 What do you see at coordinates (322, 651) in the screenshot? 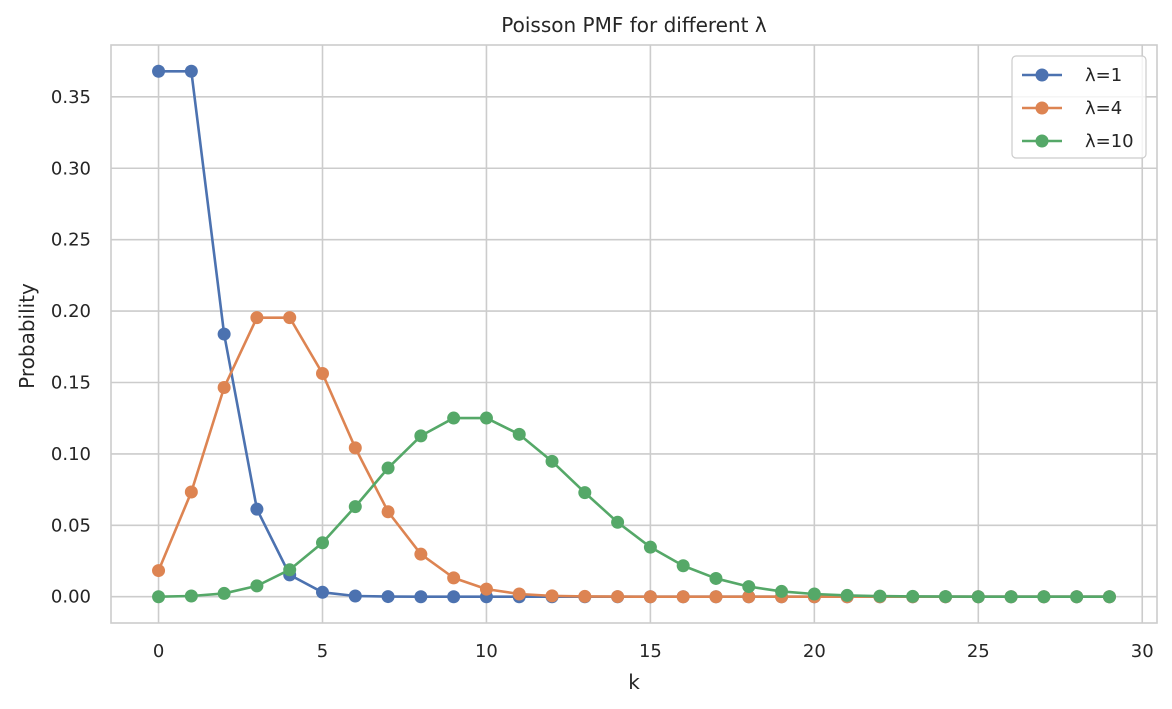
I see `x-tick-label: 5` at bounding box center [322, 651].